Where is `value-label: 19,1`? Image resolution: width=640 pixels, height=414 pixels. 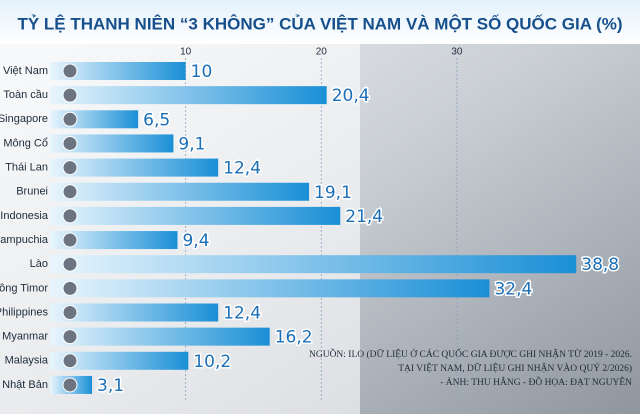
value-label: 19,1 is located at coordinates (333, 193).